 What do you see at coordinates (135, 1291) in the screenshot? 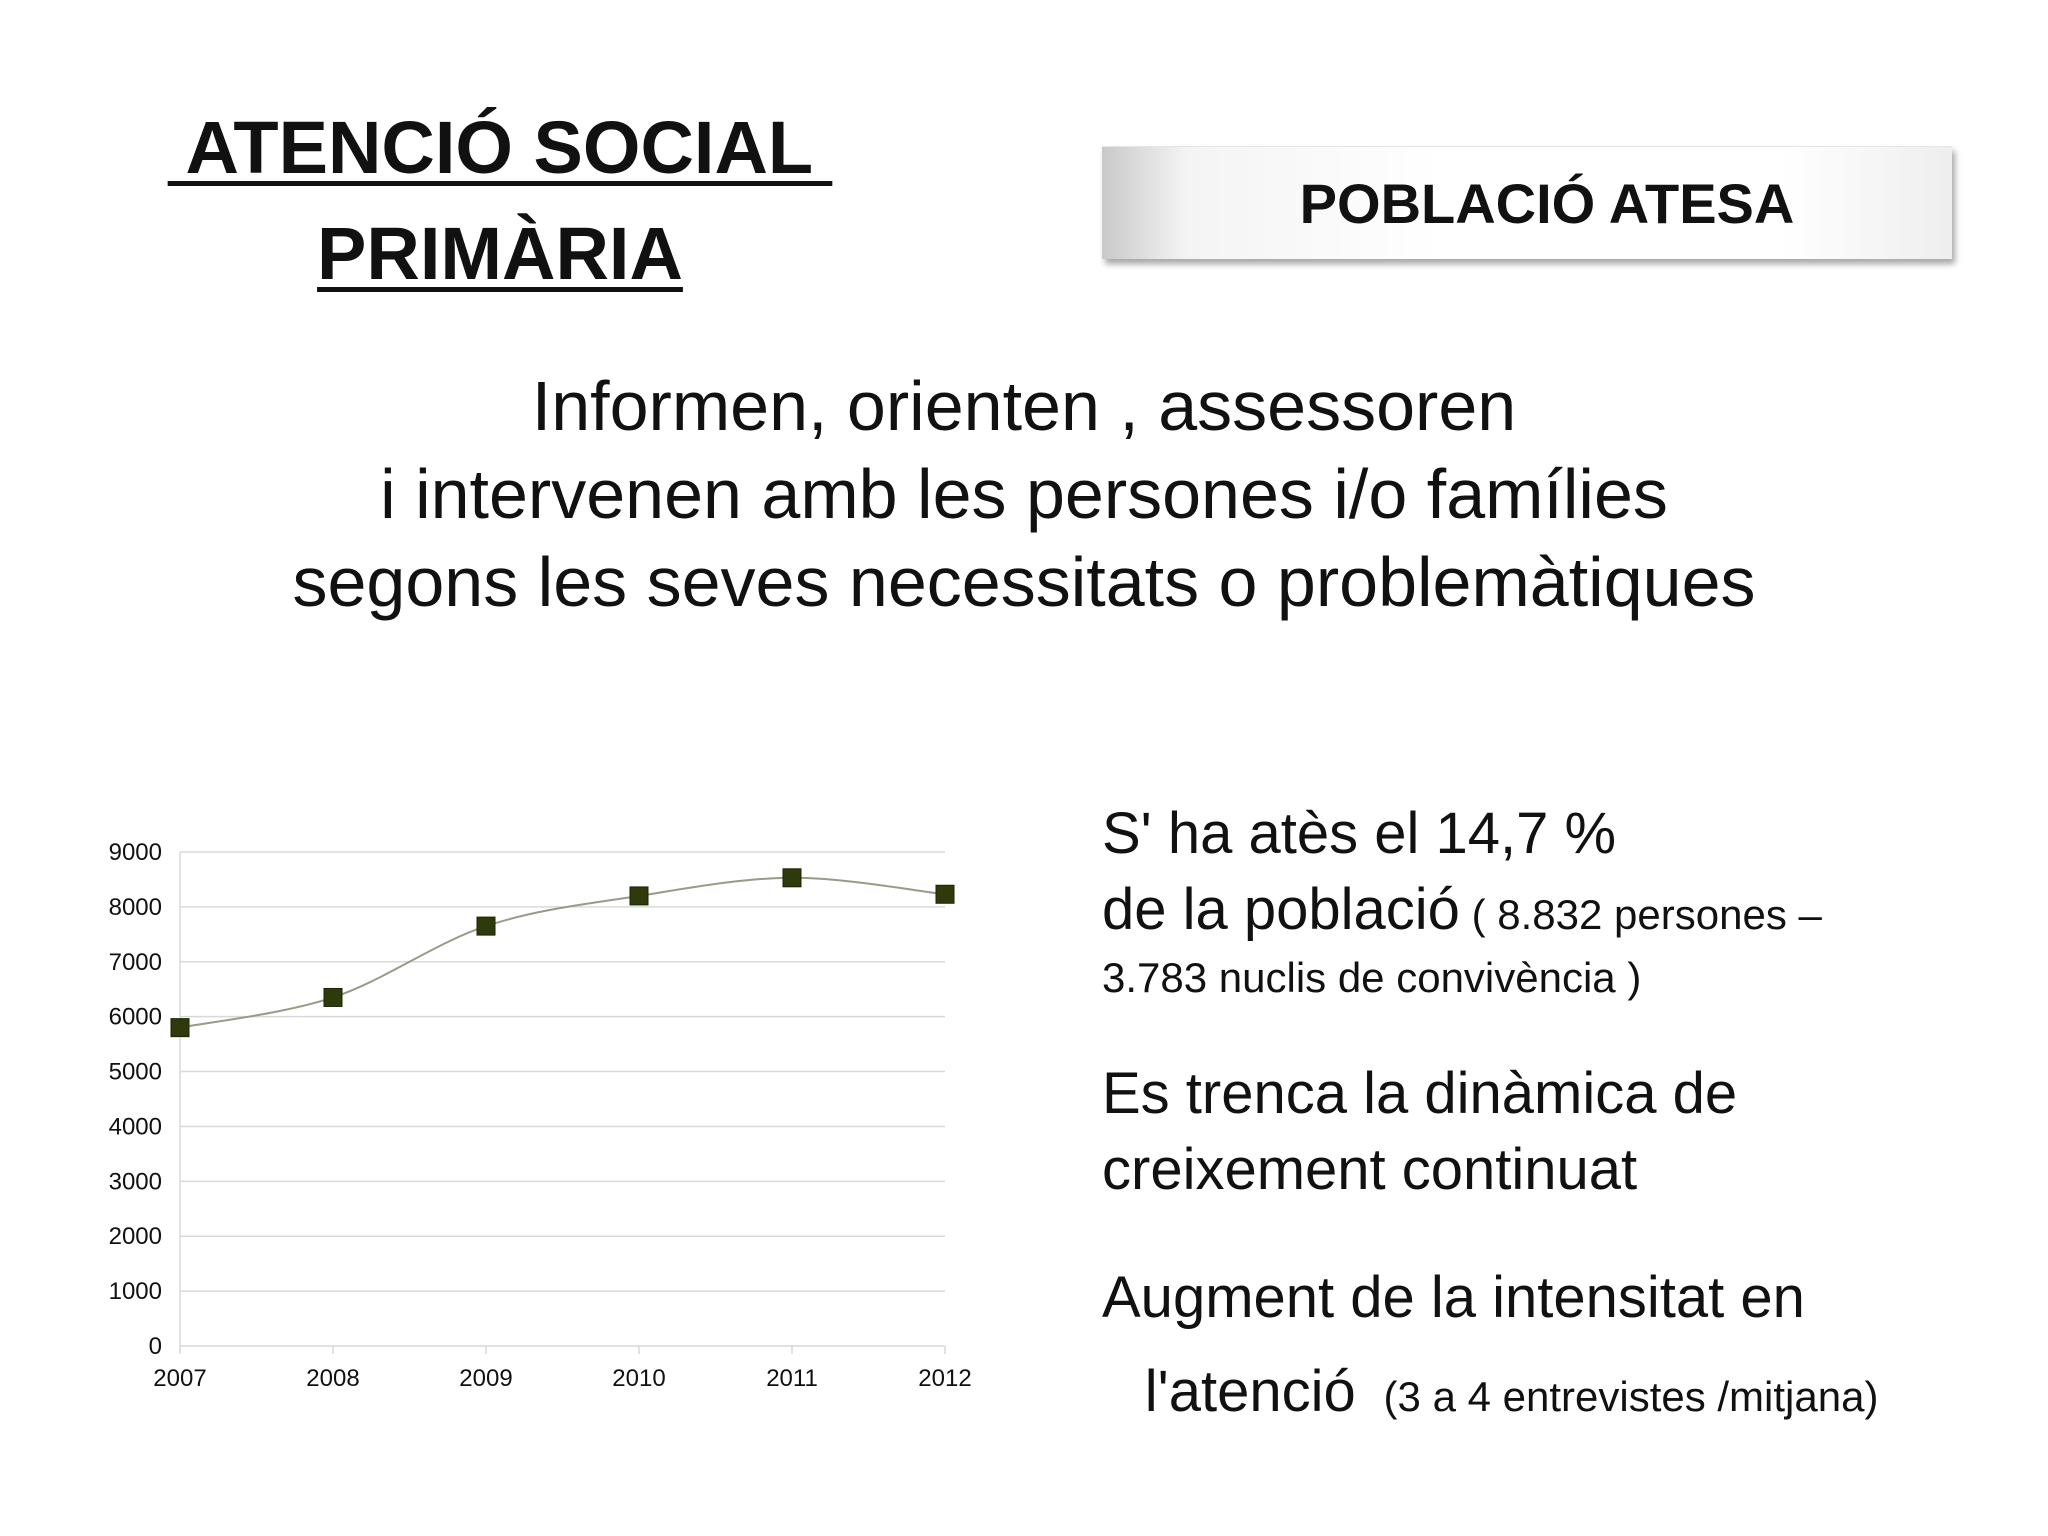
I see `y-tick-label: 1000` at bounding box center [135, 1291].